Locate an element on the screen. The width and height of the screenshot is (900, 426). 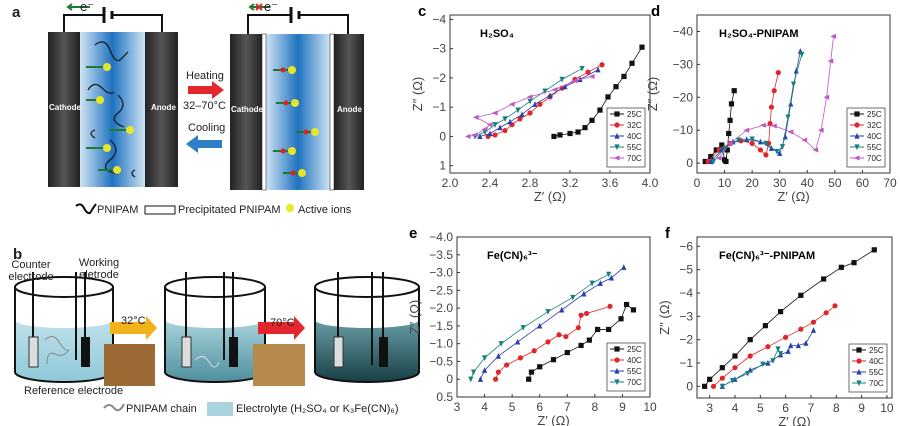
left-cell is located at coordinates (113, 95).